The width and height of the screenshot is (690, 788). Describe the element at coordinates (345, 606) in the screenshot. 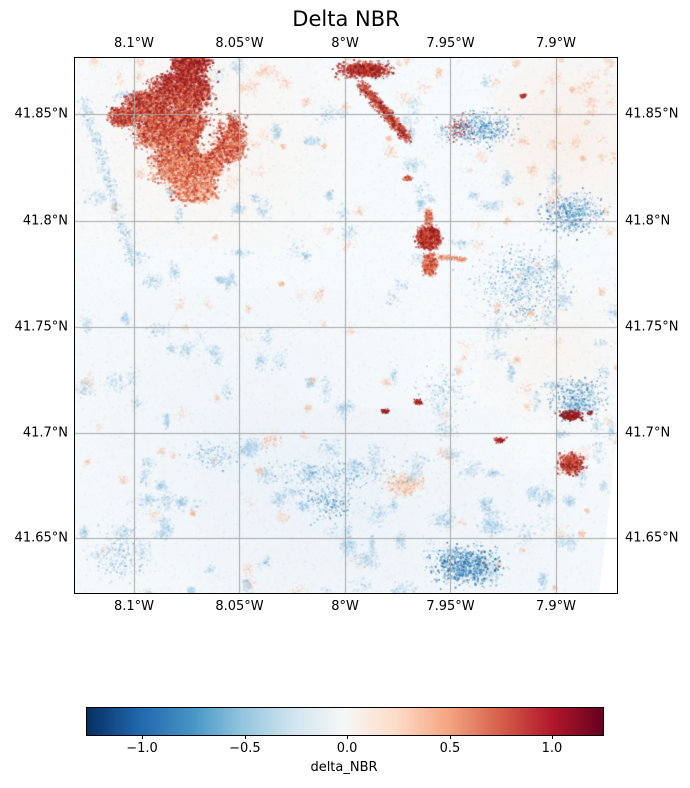

I see `lon-tick-label-bottom: 8°W` at that location.